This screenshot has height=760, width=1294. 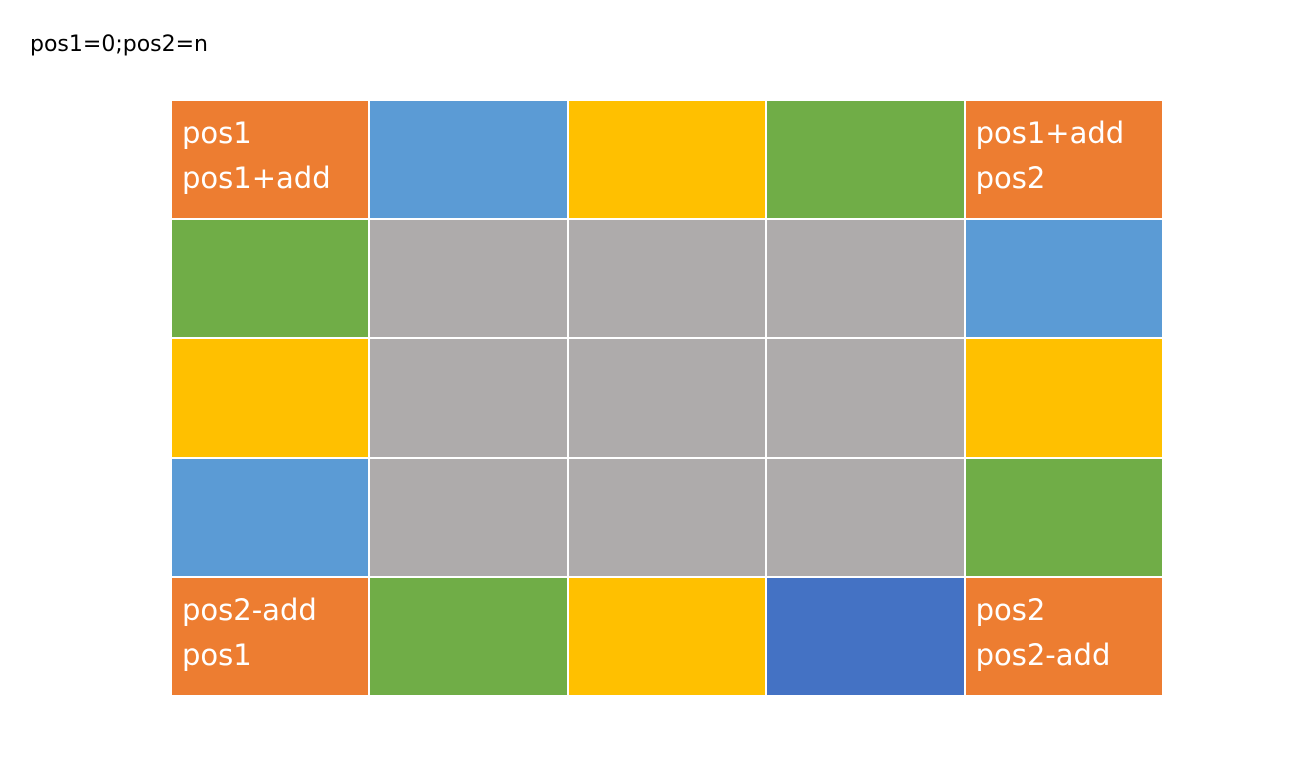 I want to click on grid-cell-r2-c2, so click(x=468, y=279).